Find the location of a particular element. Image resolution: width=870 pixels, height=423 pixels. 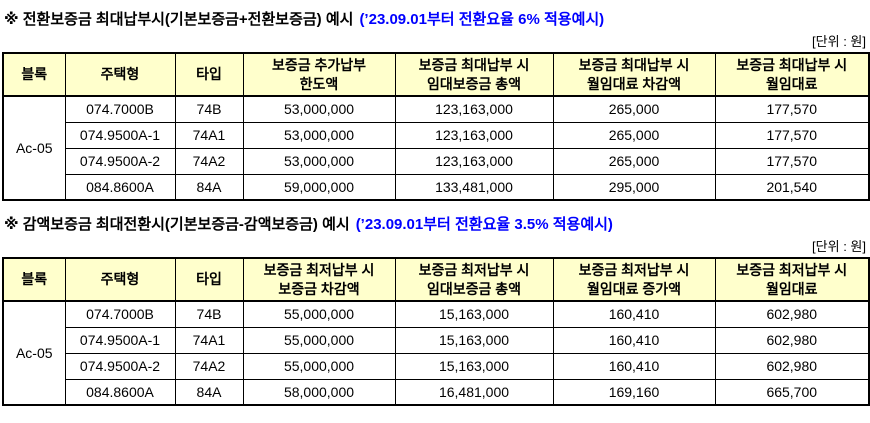

data-cell: 58,000,000 is located at coordinates (319, 392).